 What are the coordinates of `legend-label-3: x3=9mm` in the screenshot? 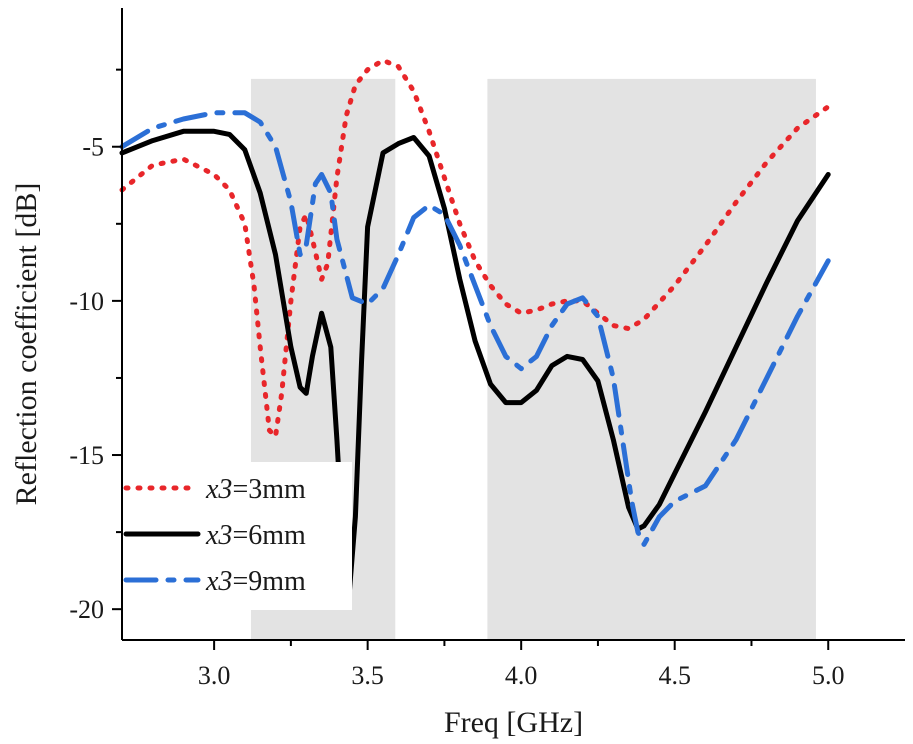 It's located at (255, 581).